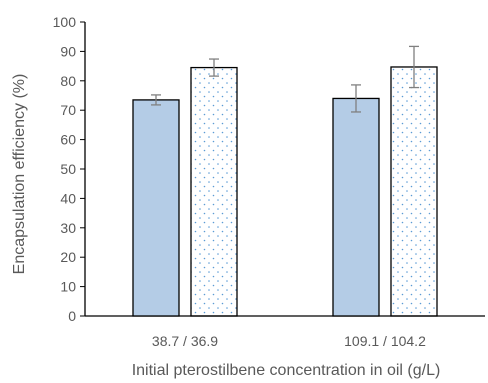  Describe the element at coordinates (185, 341) in the screenshot. I see `x-tick-label: 38.7 / 36.9` at that location.